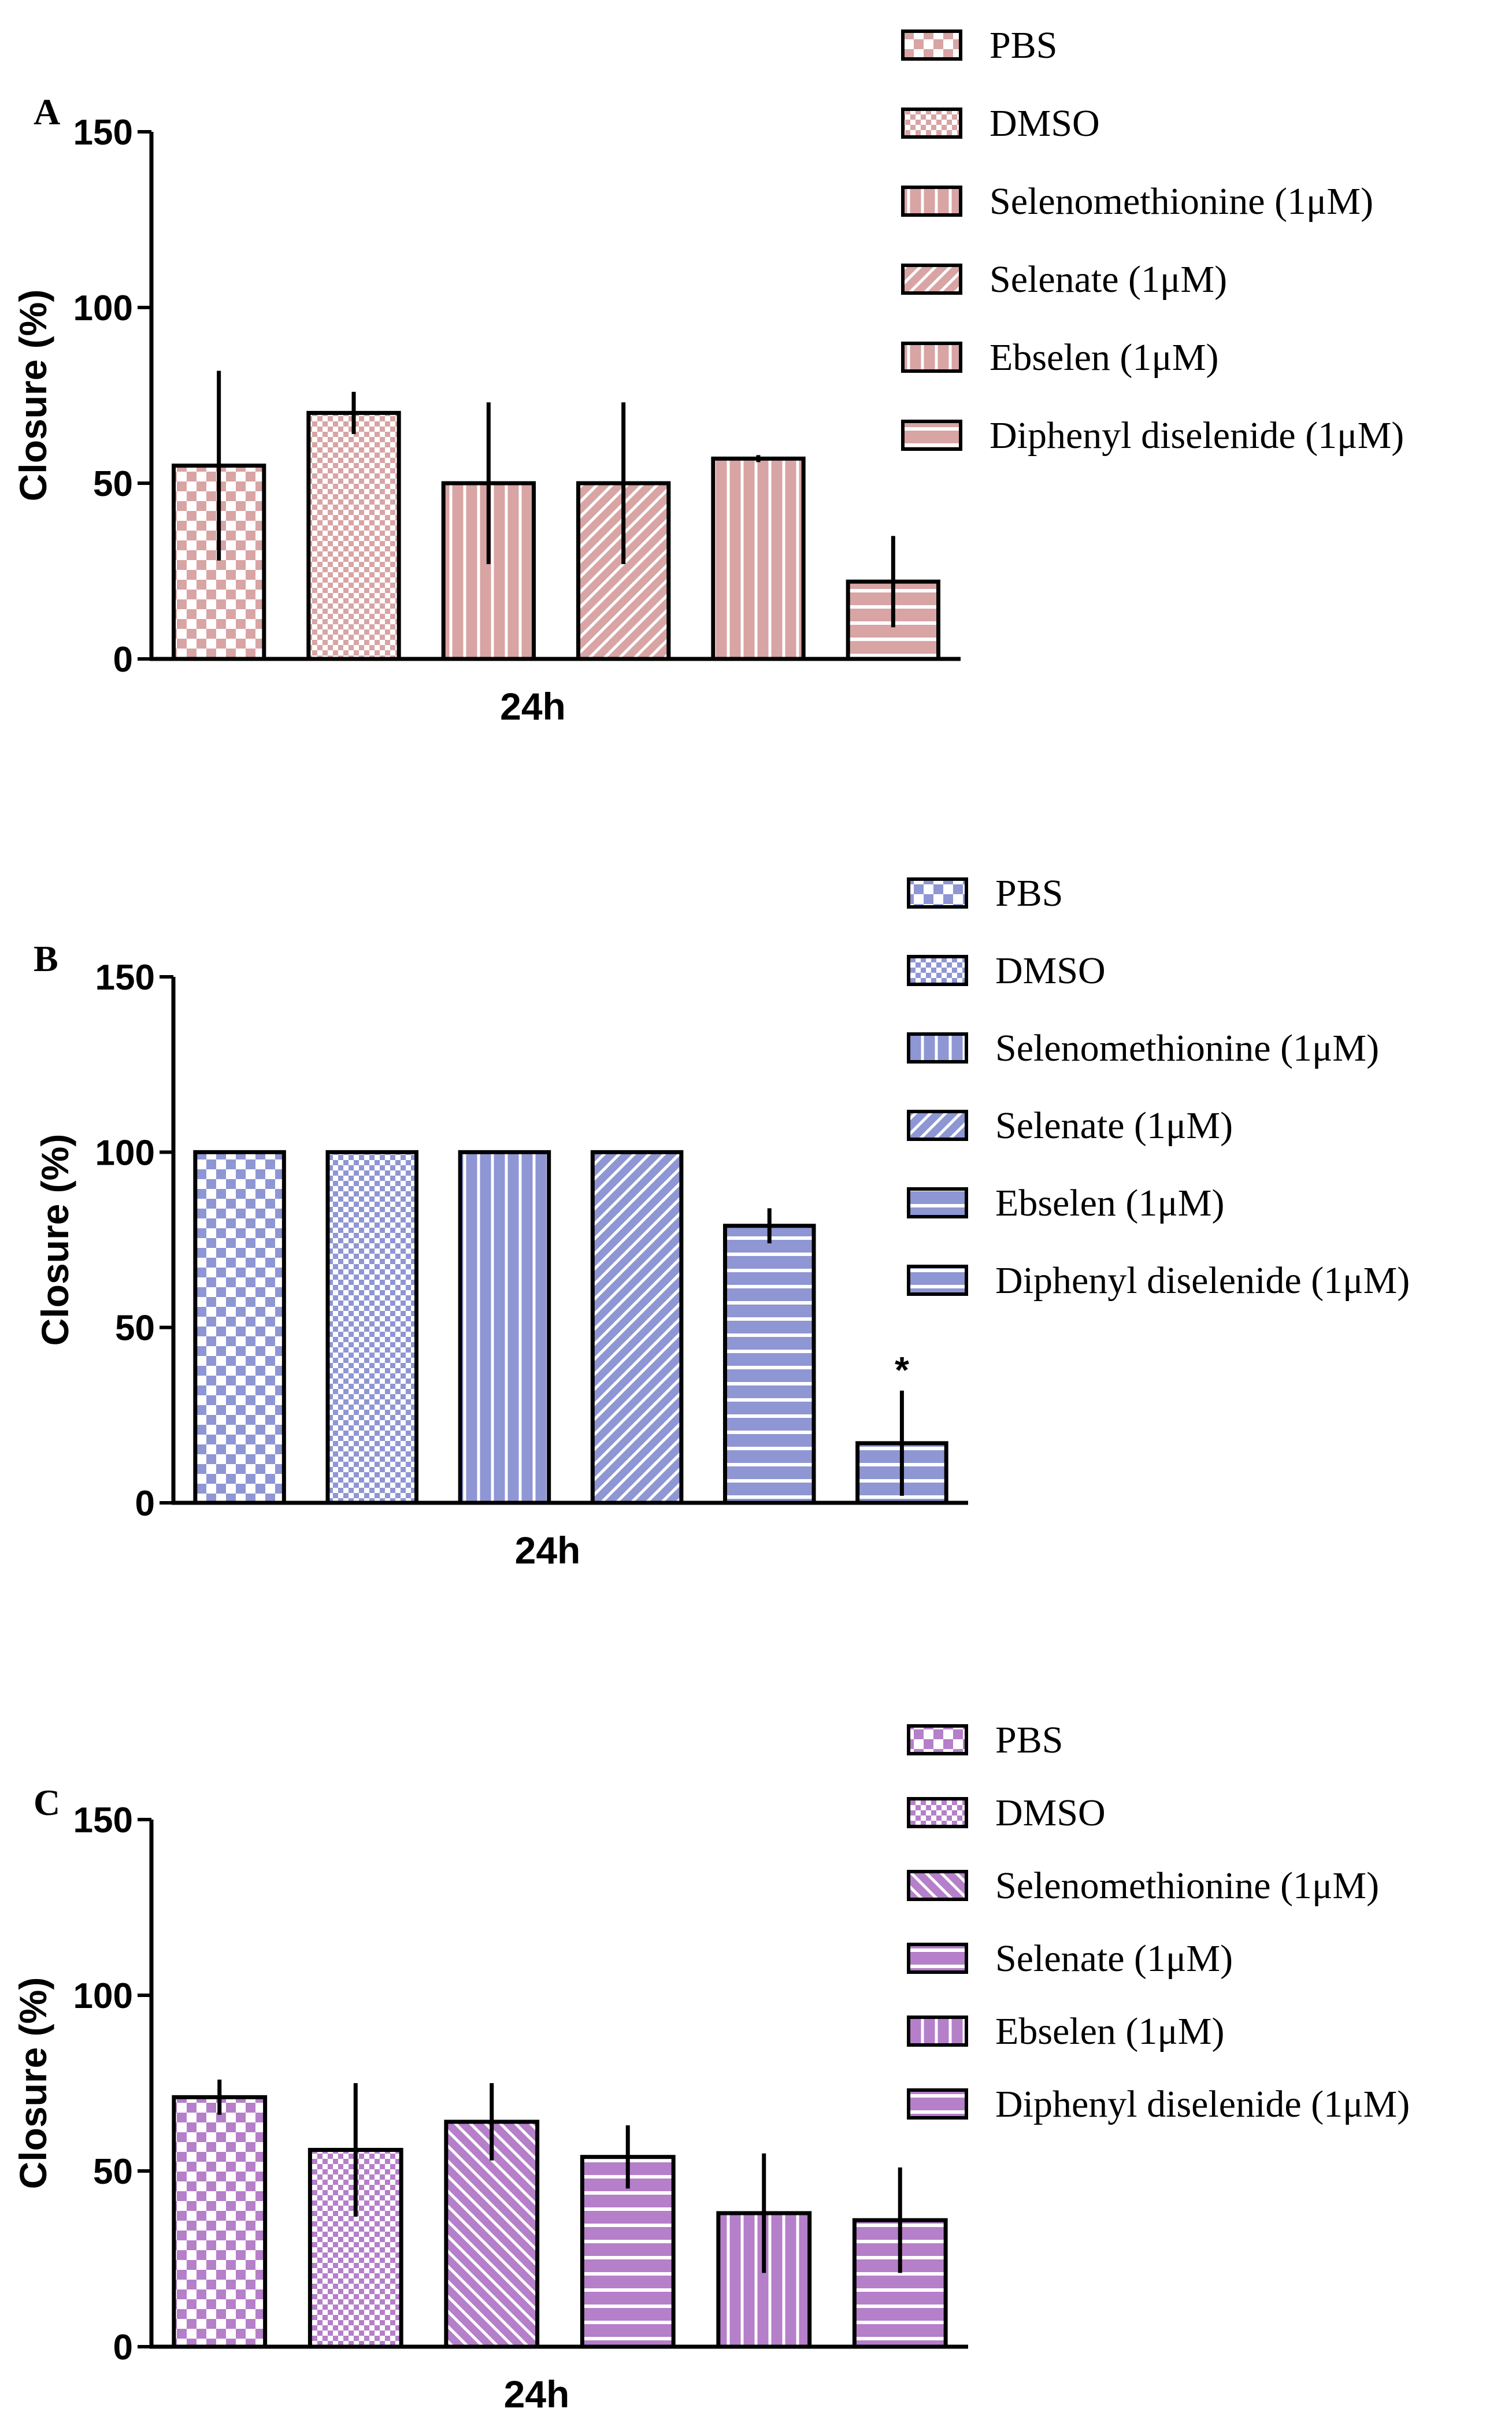  What do you see at coordinates (47, 1802) in the screenshot?
I see `panel-label: C` at bounding box center [47, 1802].